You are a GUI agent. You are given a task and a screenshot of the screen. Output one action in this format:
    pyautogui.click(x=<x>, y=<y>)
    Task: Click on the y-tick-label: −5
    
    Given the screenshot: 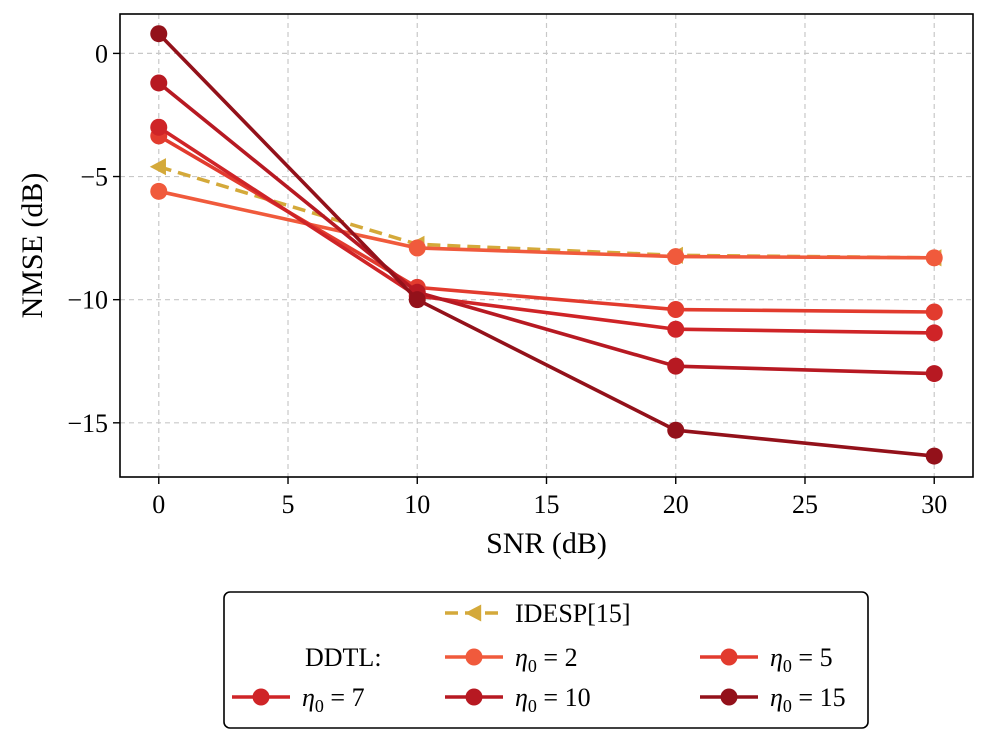 What is the action you would take?
    pyautogui.click(x=94, y=177)
    